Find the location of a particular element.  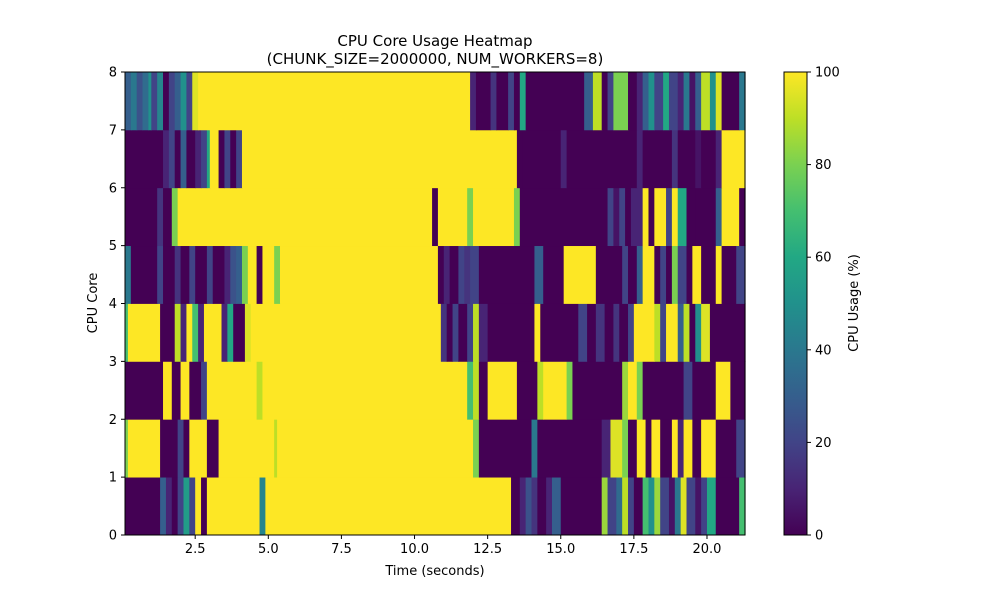

y-tick-label: 7 is located at coordinates (113, 130).